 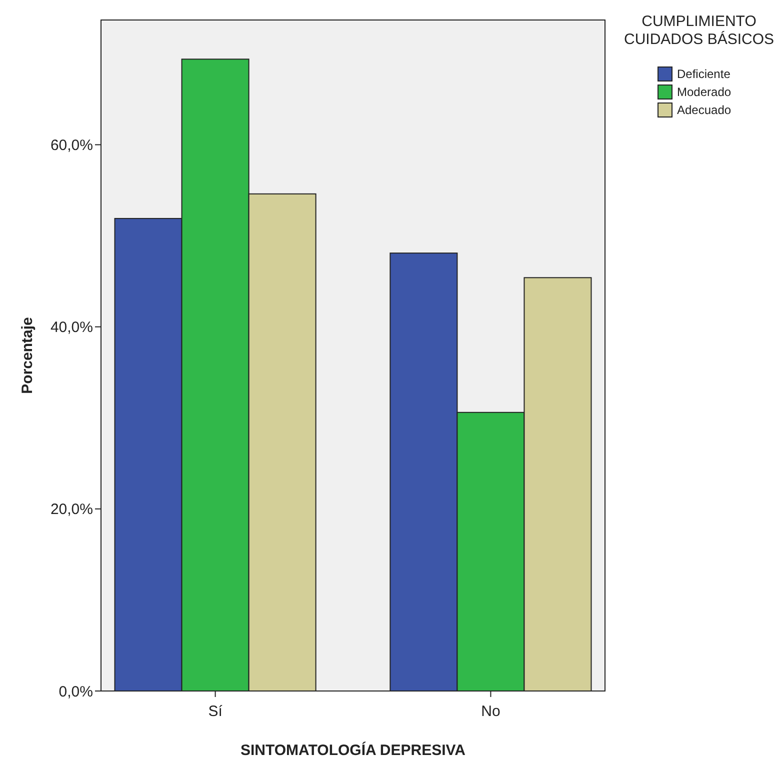 I want to click on y-tick-label: 20,0%, so click(x=71, y=509).